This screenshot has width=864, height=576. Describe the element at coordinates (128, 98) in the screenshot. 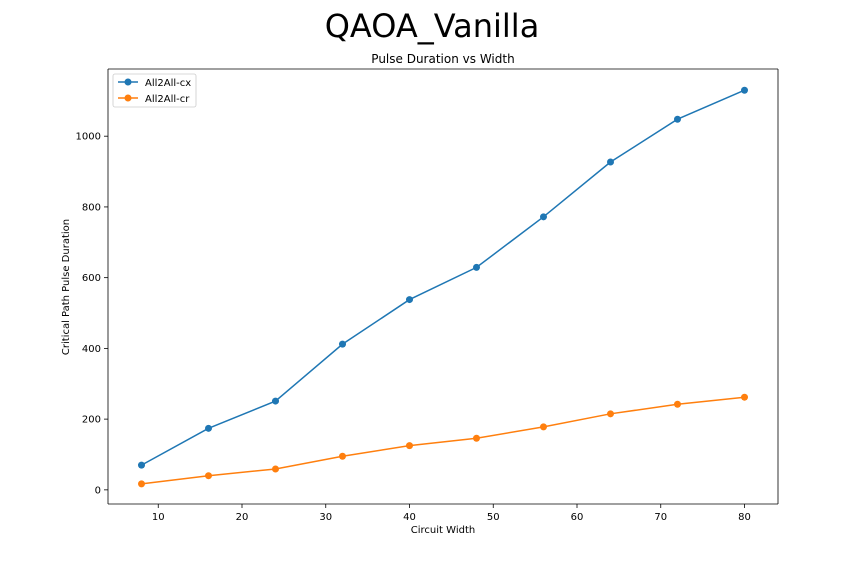

I see `legend-marker-all2all-cr` at that location.